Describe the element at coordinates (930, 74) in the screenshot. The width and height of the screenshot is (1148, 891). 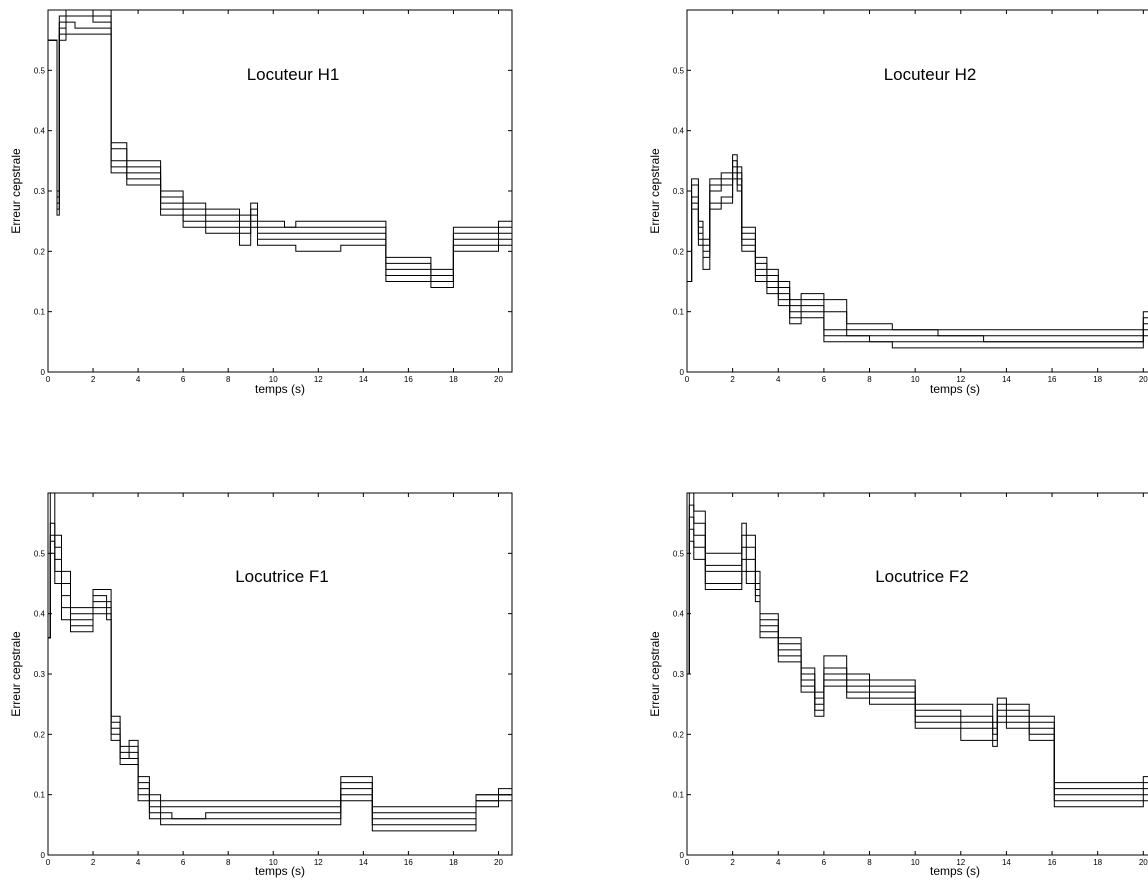
I see `panel-title: Locuteur H2` at that location.